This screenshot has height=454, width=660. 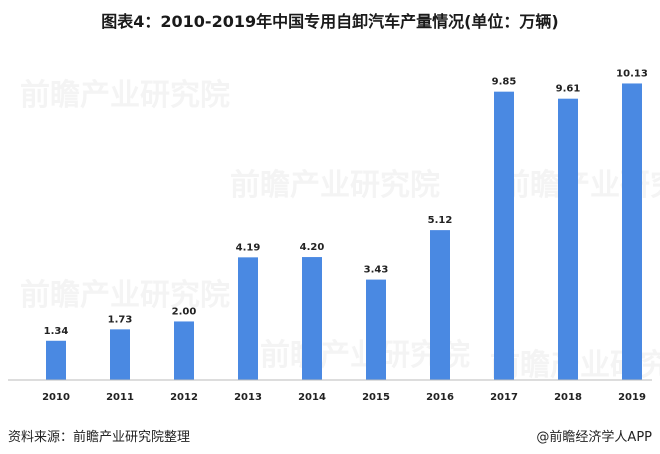 I want to click on bar-2019, so click(x=632, y=231).